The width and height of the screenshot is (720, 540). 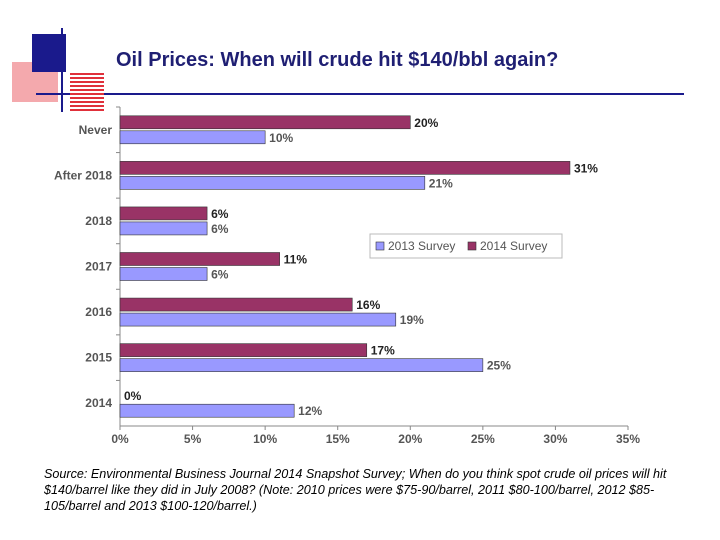 I want to click on deco-blue-square, so click(x=49, y=53).